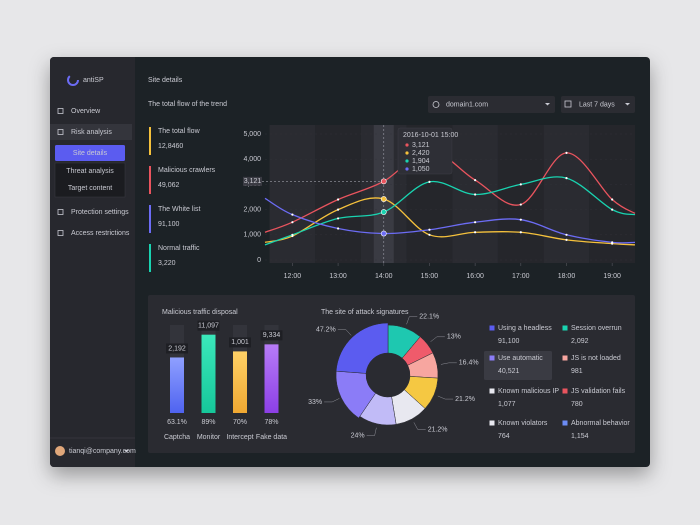  I want to click on nav-highlight, so click(91, 132).